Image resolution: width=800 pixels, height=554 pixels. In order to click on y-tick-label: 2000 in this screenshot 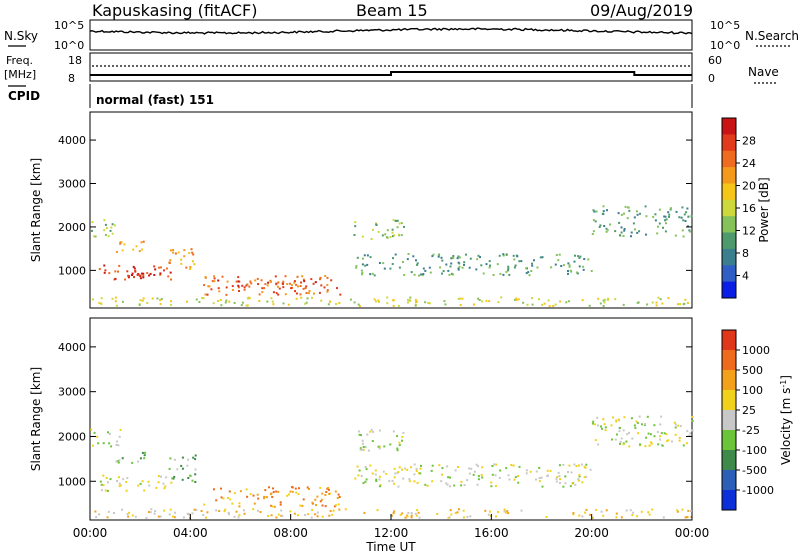, I will do `click(72, 436)`.